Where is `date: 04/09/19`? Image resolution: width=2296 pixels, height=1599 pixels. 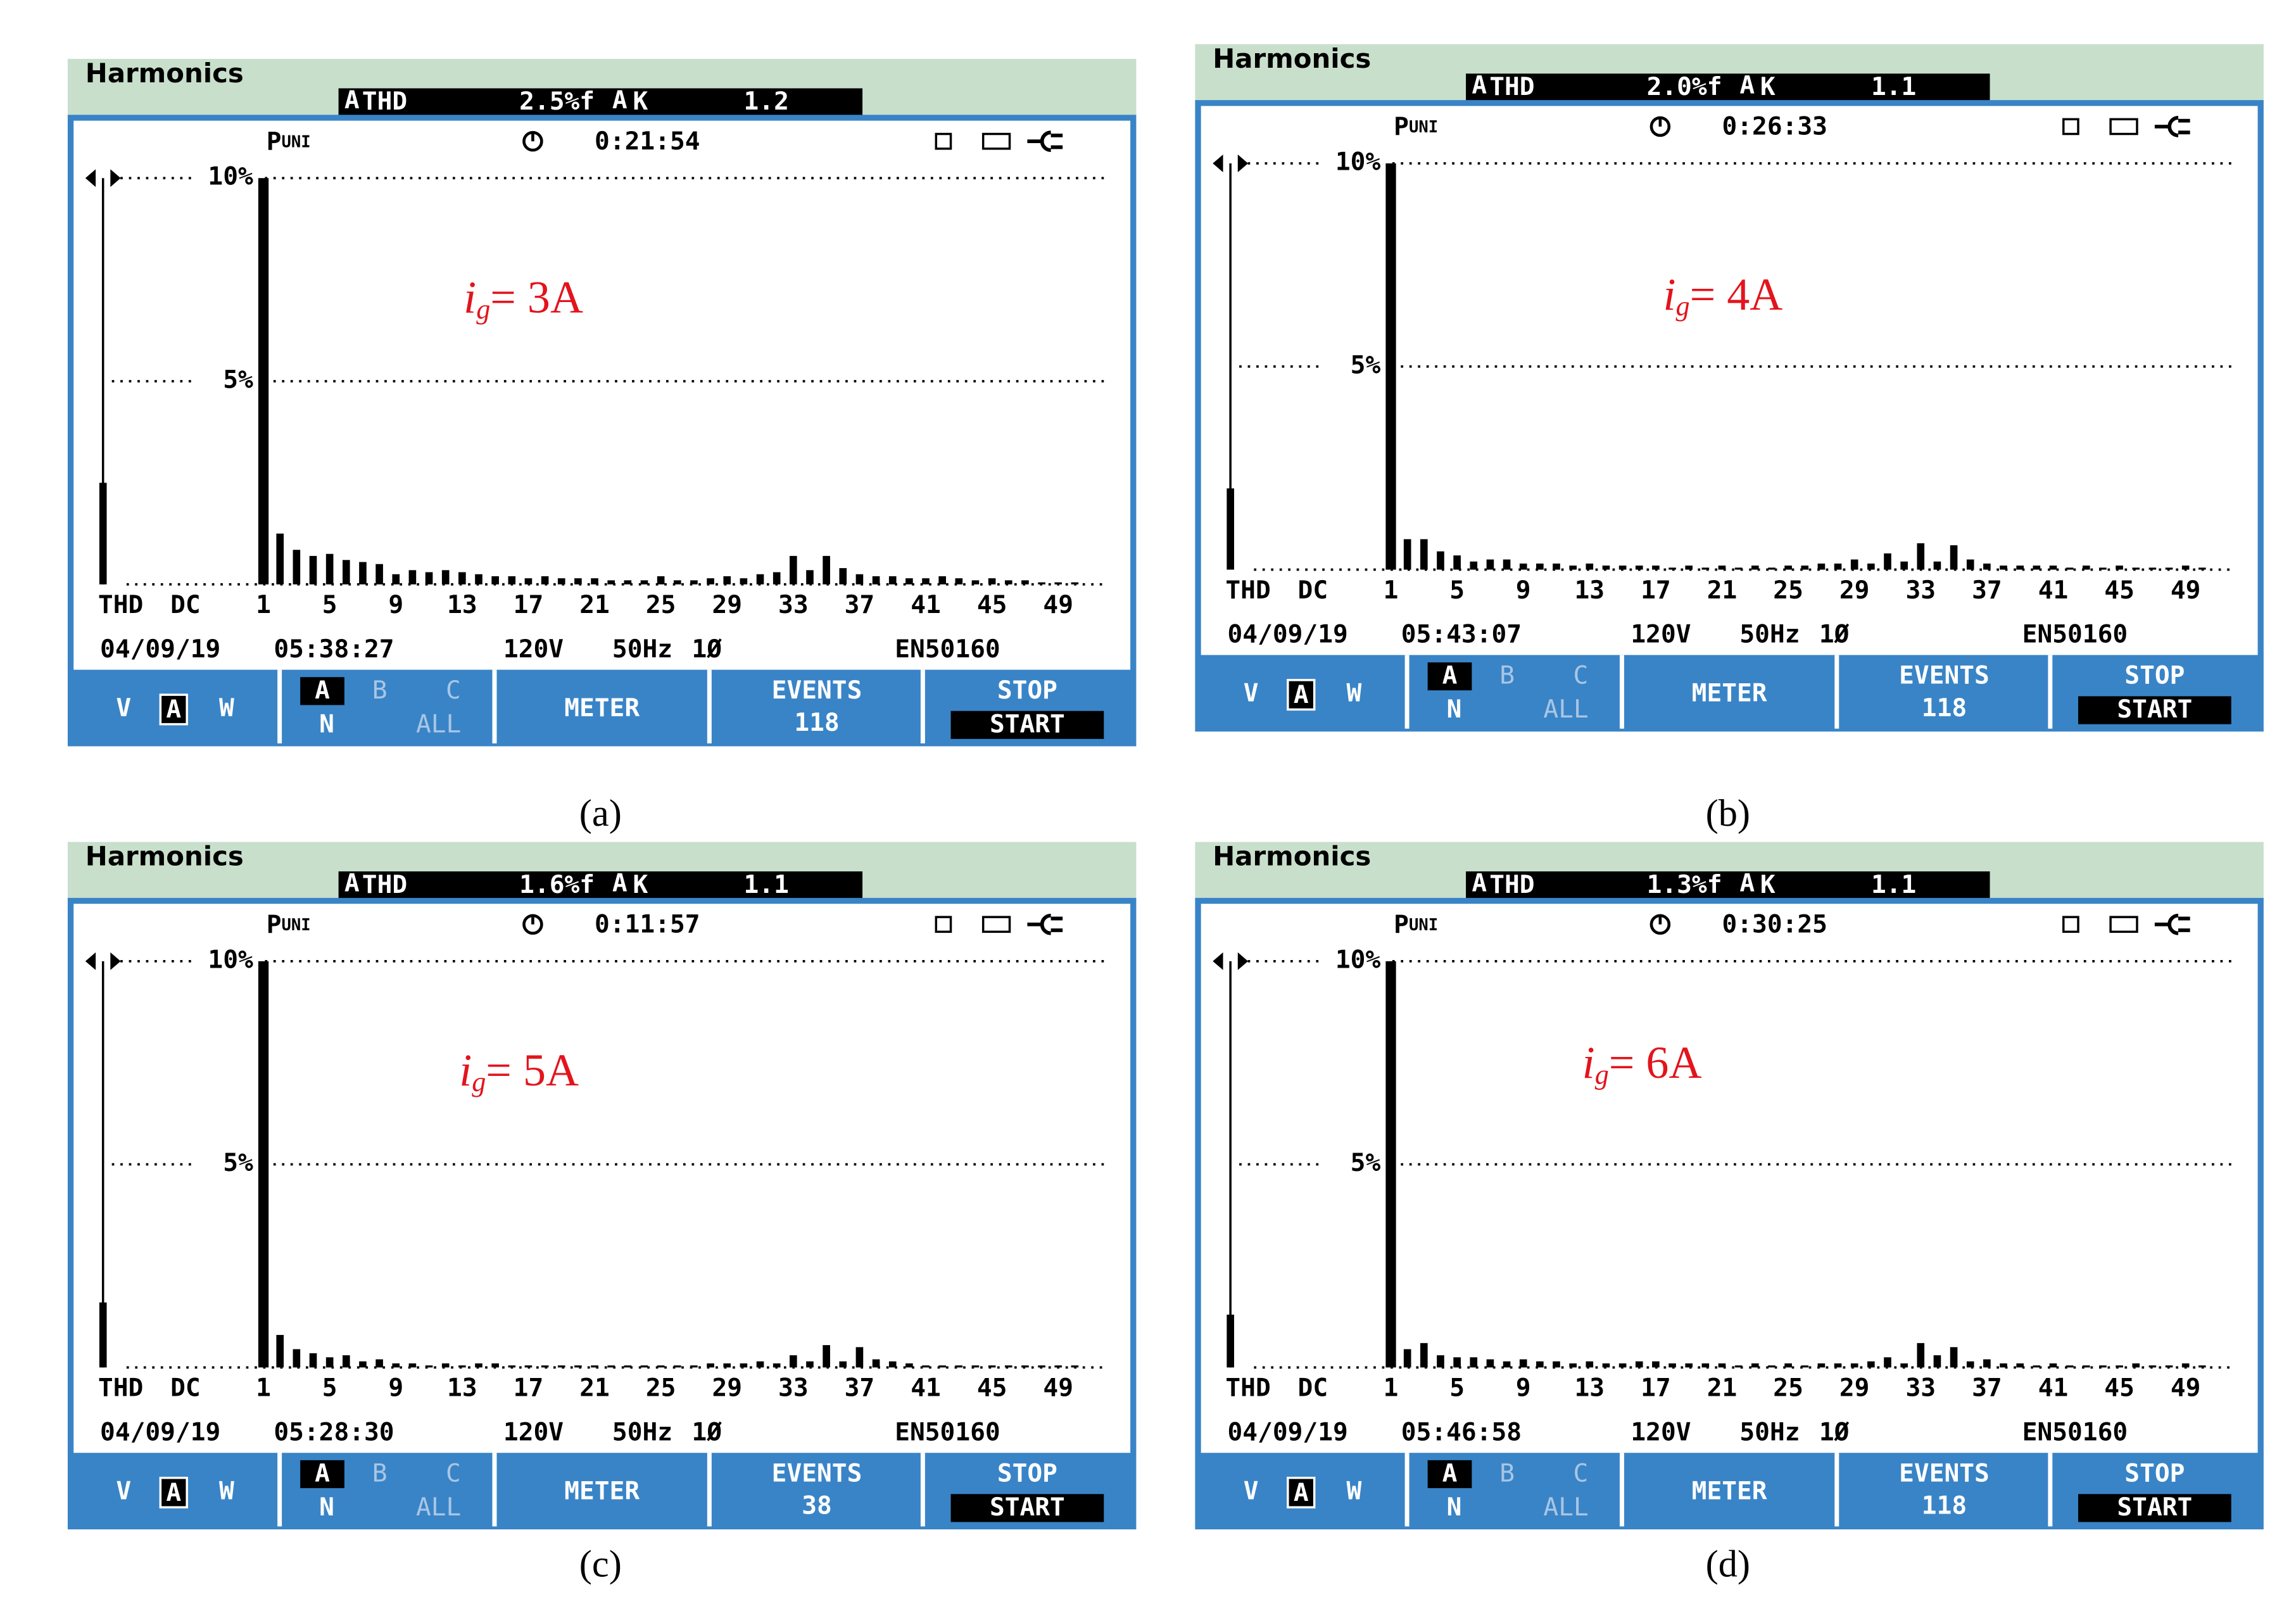
date: 04/09/19 is located at coordinates (160, 1431).